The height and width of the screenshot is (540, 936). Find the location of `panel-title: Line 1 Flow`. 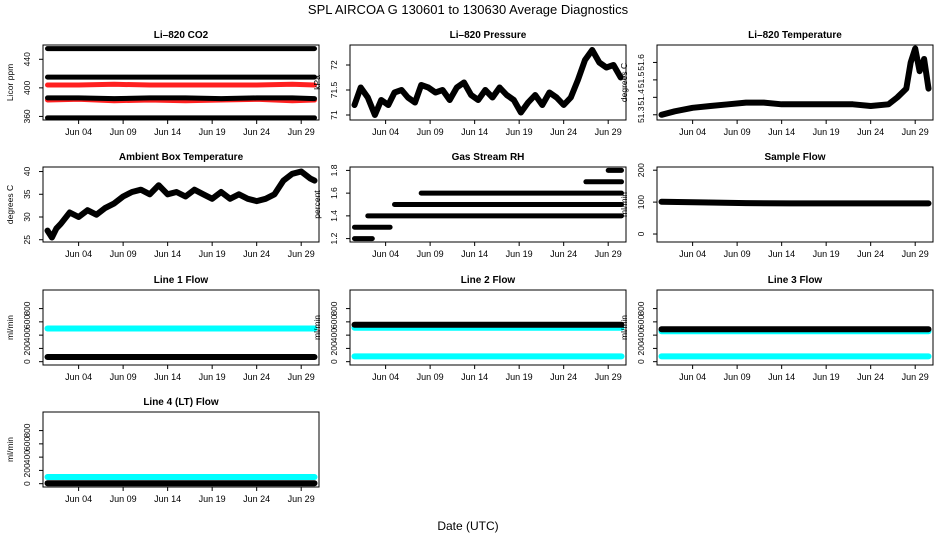

panel-title: Line 1 Flow is located at coordinates (181, 280).